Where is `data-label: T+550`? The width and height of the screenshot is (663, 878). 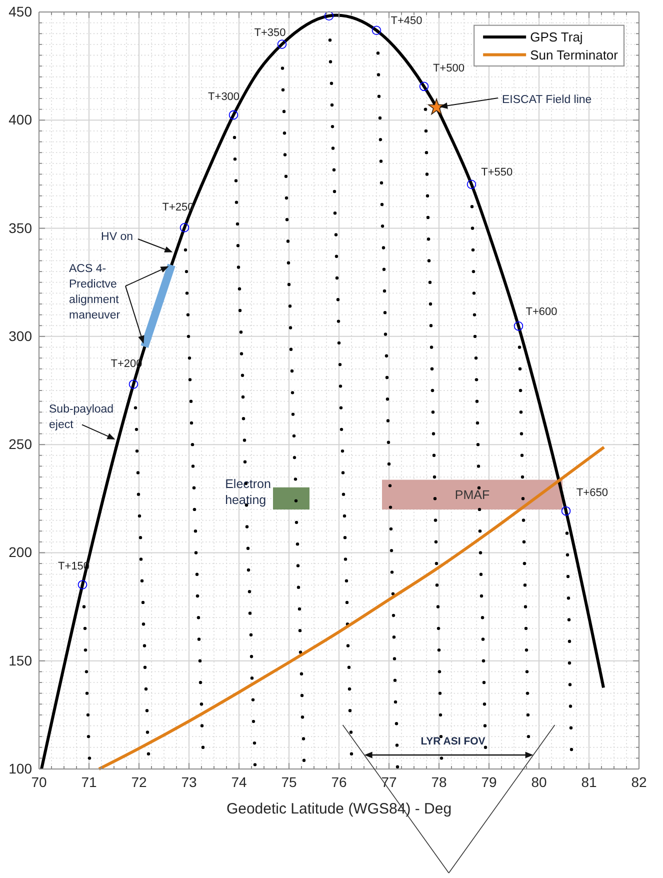 data-label: T+550 is located at coordinates (497, 172).